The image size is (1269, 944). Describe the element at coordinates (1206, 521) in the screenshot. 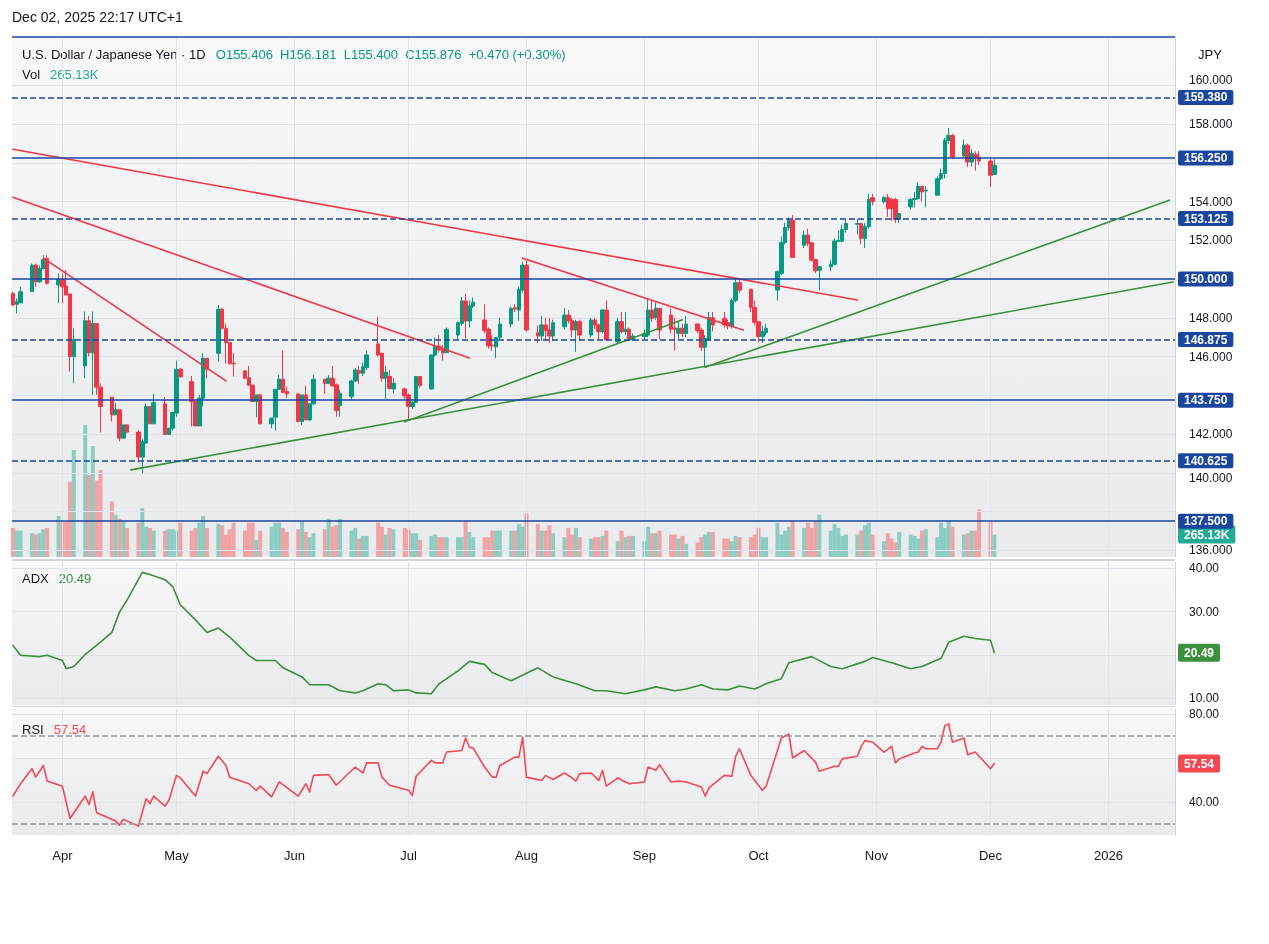

I see `ref-line-label: 137.500` at that location.